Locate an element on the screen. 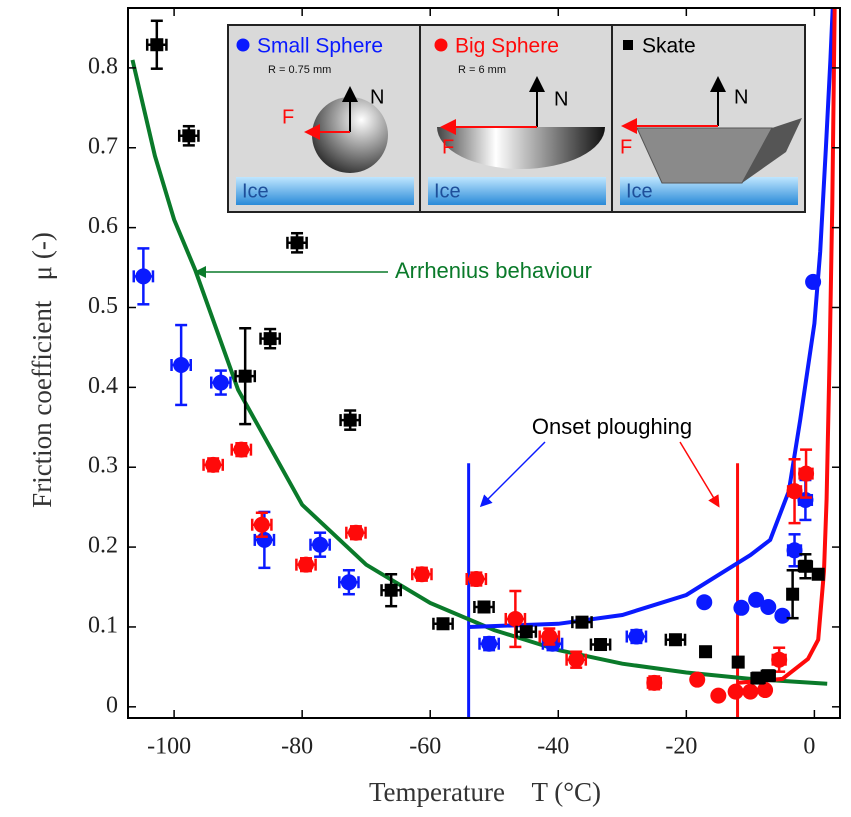  y-axis-label: Friction coefficient μ (-) is located at coordinates (42, 370).